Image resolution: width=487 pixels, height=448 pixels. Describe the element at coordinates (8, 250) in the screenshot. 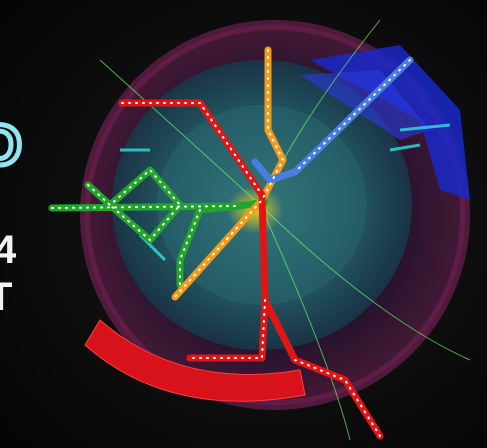

I see `letter: 4` at that location.